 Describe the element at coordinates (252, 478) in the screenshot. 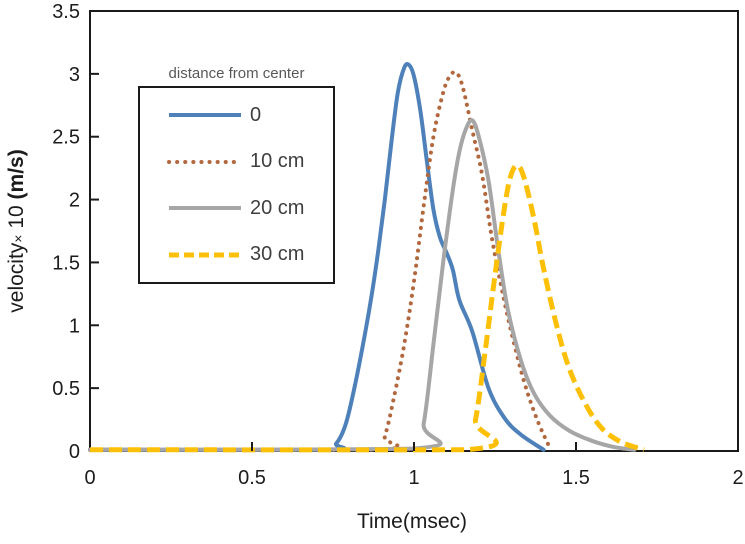

I see `x-tick-label: 0.5` at that location.